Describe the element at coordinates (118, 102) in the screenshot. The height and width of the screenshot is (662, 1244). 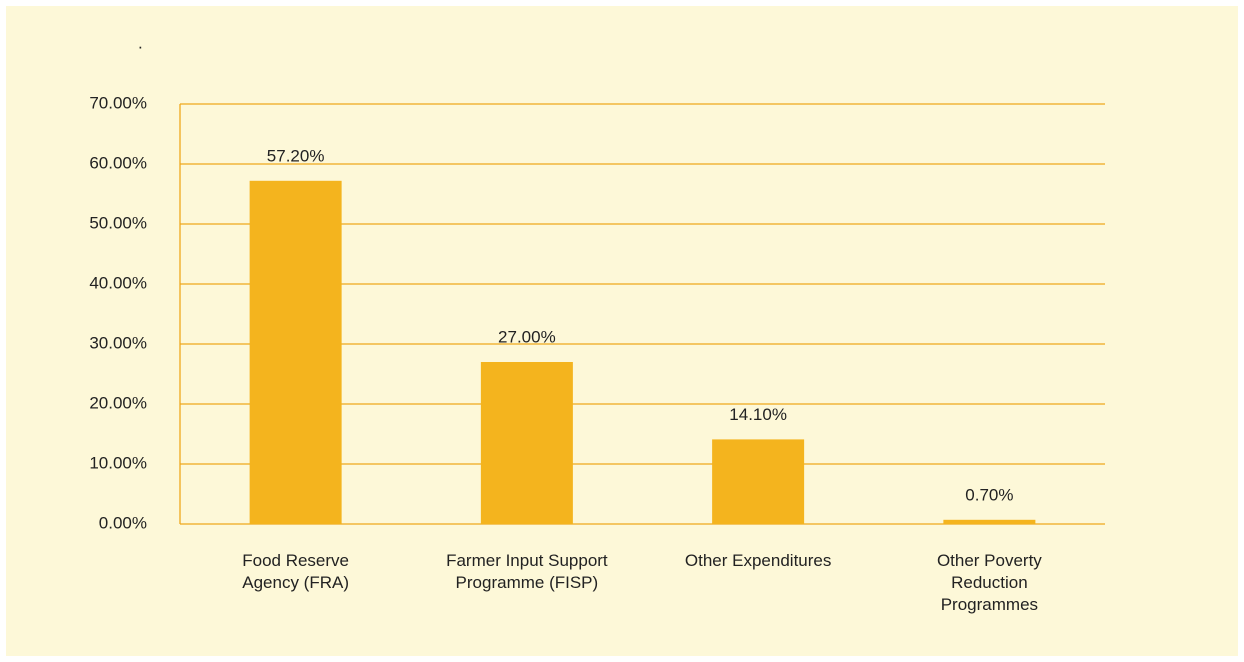
I see `y-tick-label: 70.00%` at that location.